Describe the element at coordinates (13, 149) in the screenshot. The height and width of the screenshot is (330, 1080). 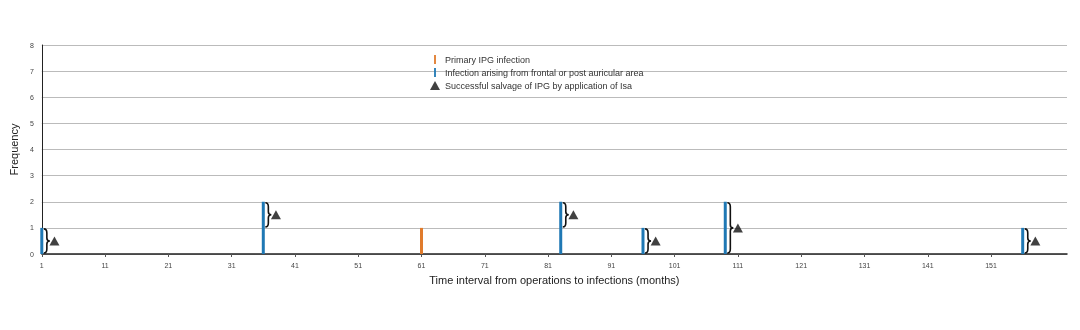
I see `y-axis-title: Frequency` at that location.